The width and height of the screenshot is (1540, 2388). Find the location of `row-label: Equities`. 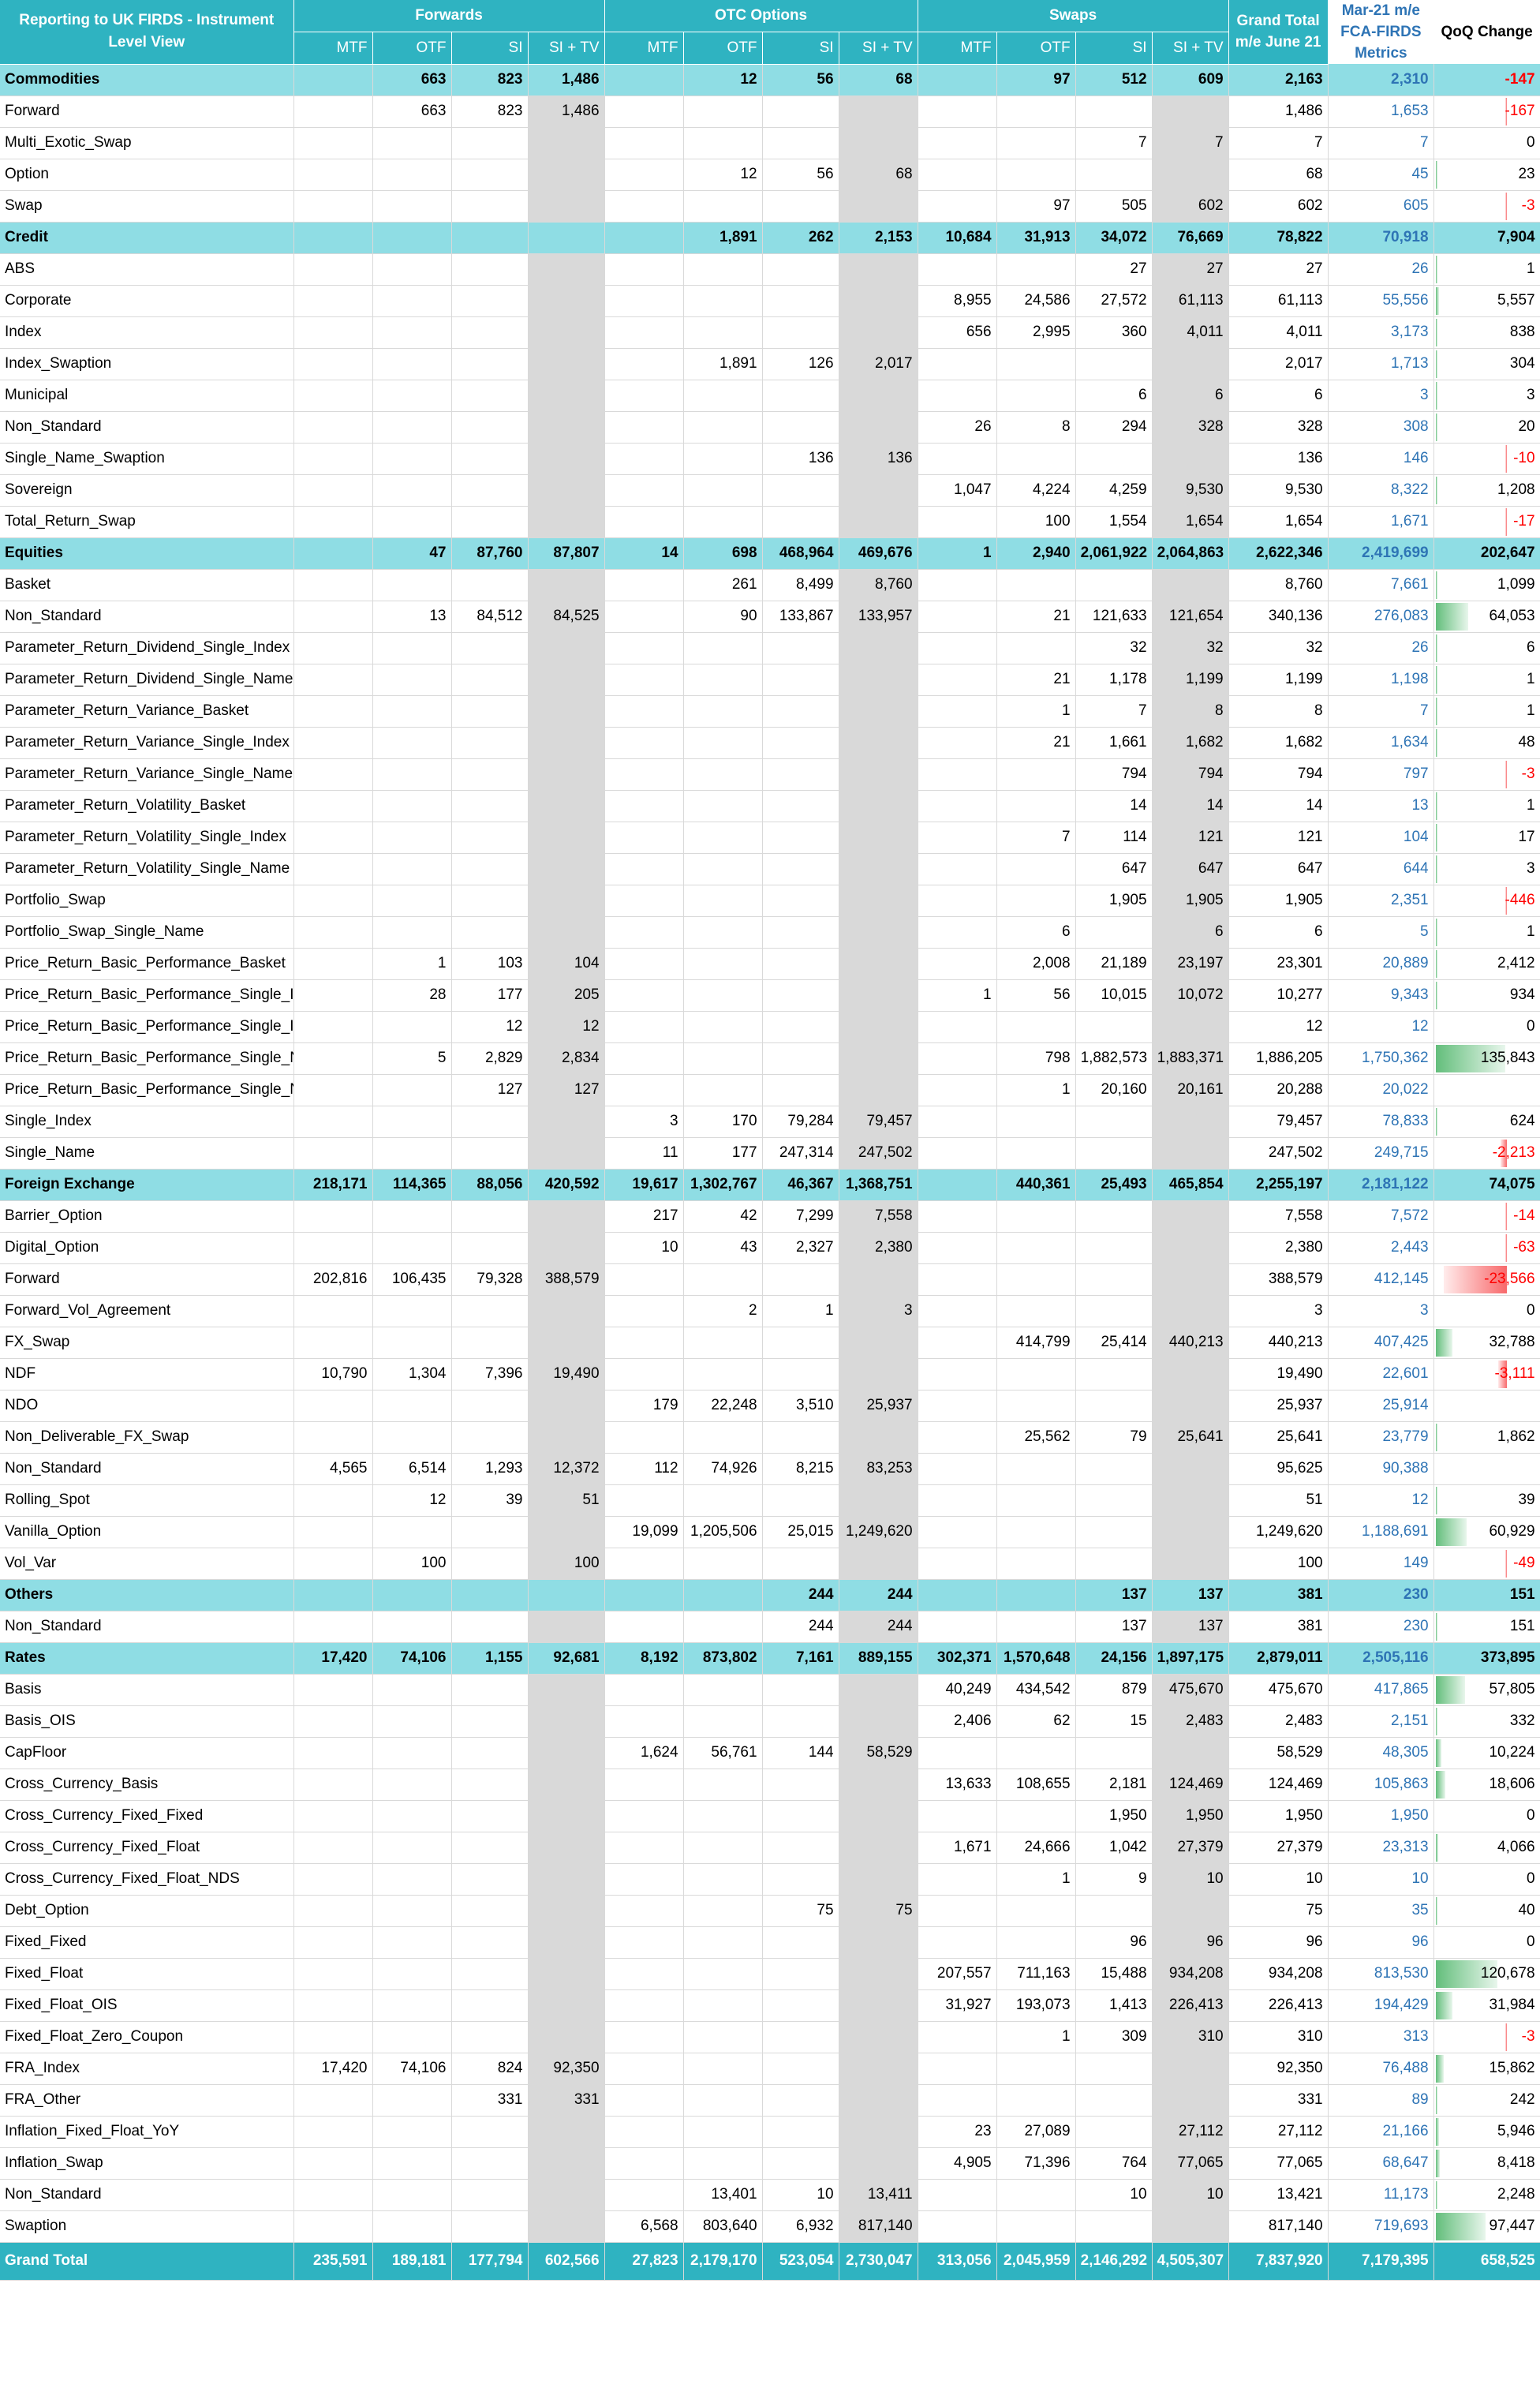

row-label: Equities is located at coordinates (147, 553).